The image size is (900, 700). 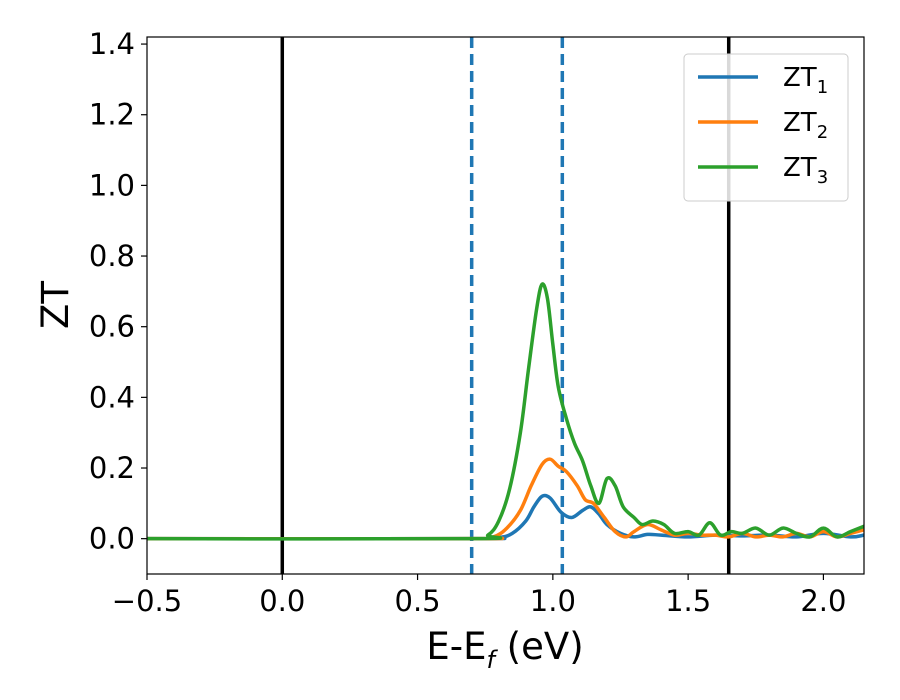 What do you see at coordinates (456, 646) in the screenshot?
I see `x-axis-title-main: E-E` at bounding box center [456, 646].